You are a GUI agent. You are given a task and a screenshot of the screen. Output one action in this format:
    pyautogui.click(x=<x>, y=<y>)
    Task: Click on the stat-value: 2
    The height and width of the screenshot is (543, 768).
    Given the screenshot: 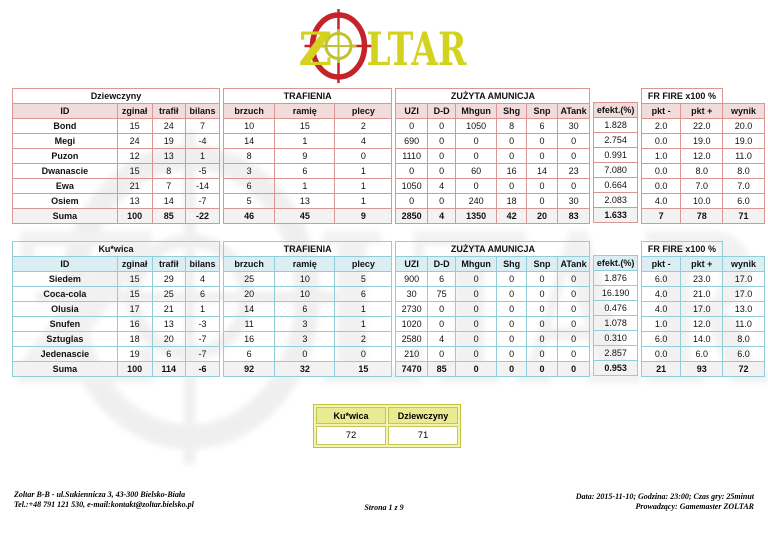 What is the action you would take?
    pyautogui.click(x=363, y=339)
    